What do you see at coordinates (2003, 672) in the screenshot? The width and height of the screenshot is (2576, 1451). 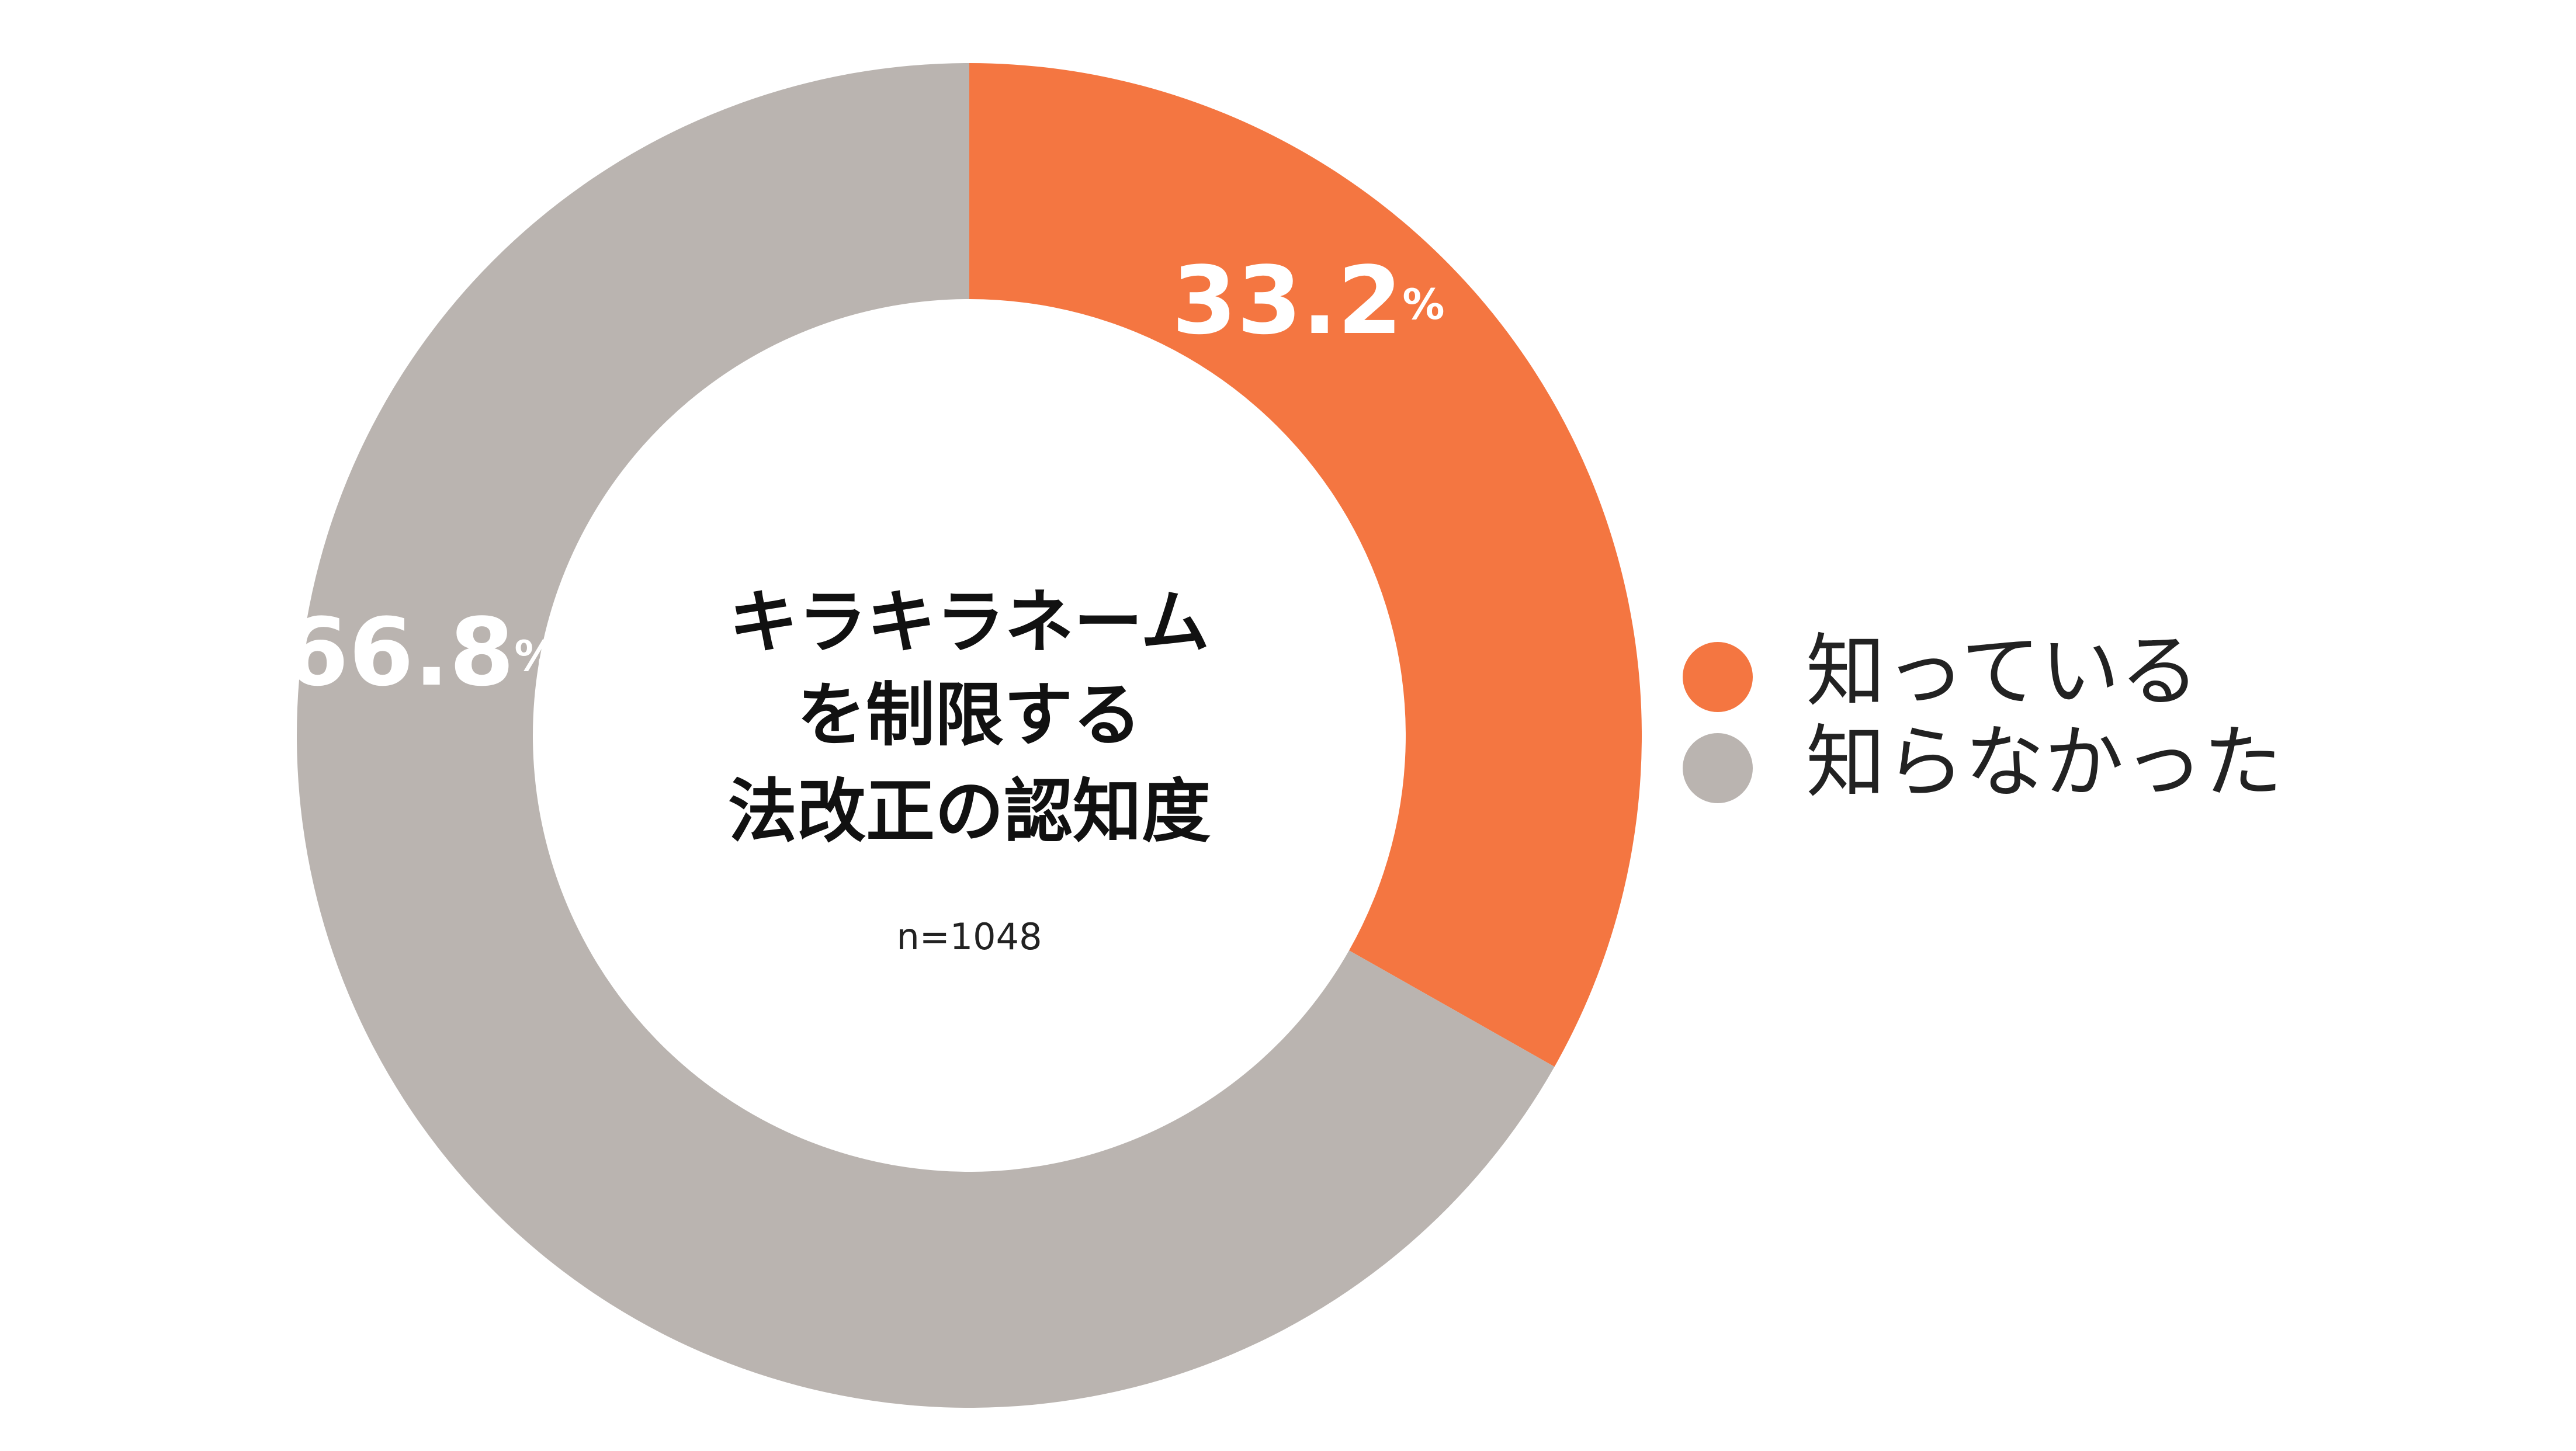 I see `legend-label: 知っている` at bounding box center [2003, 672].